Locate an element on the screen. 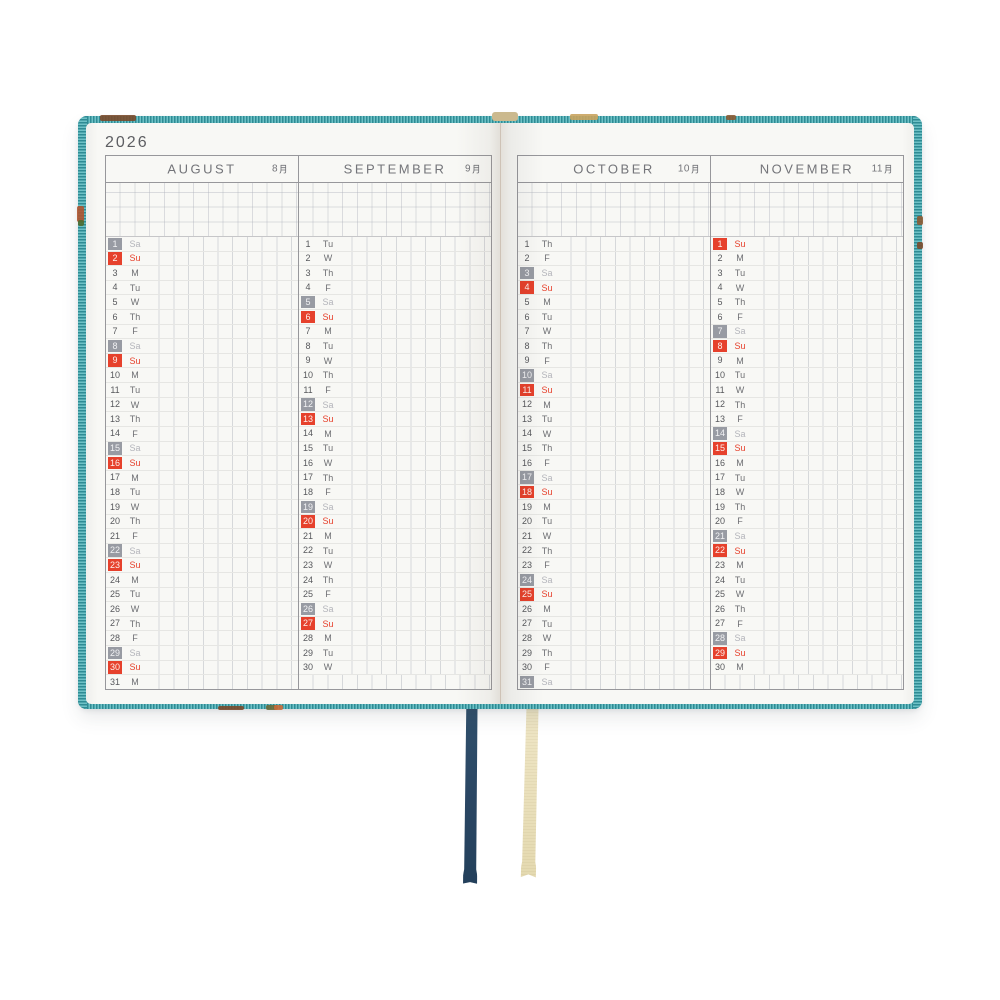 Image resolution: width=1000 pixels, height=1000 pixels. date-number: 12 is located at coordinates (308, 404).